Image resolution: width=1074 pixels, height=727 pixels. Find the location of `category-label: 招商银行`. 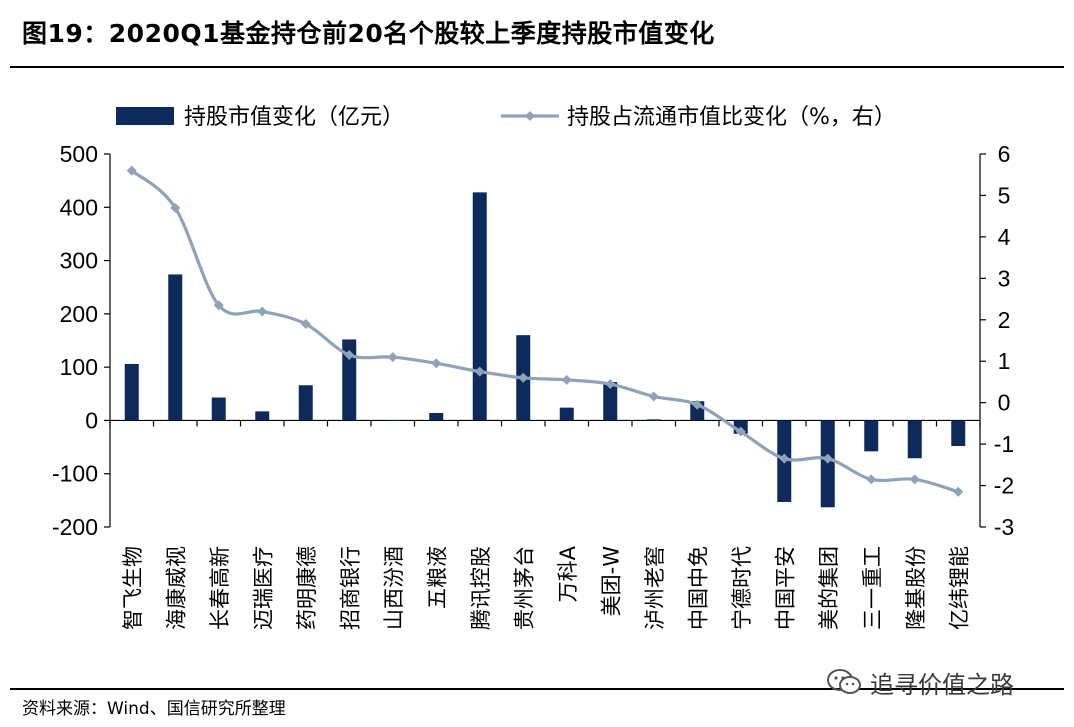

category-label: 招商银行 is located at coordinates (350, 588).